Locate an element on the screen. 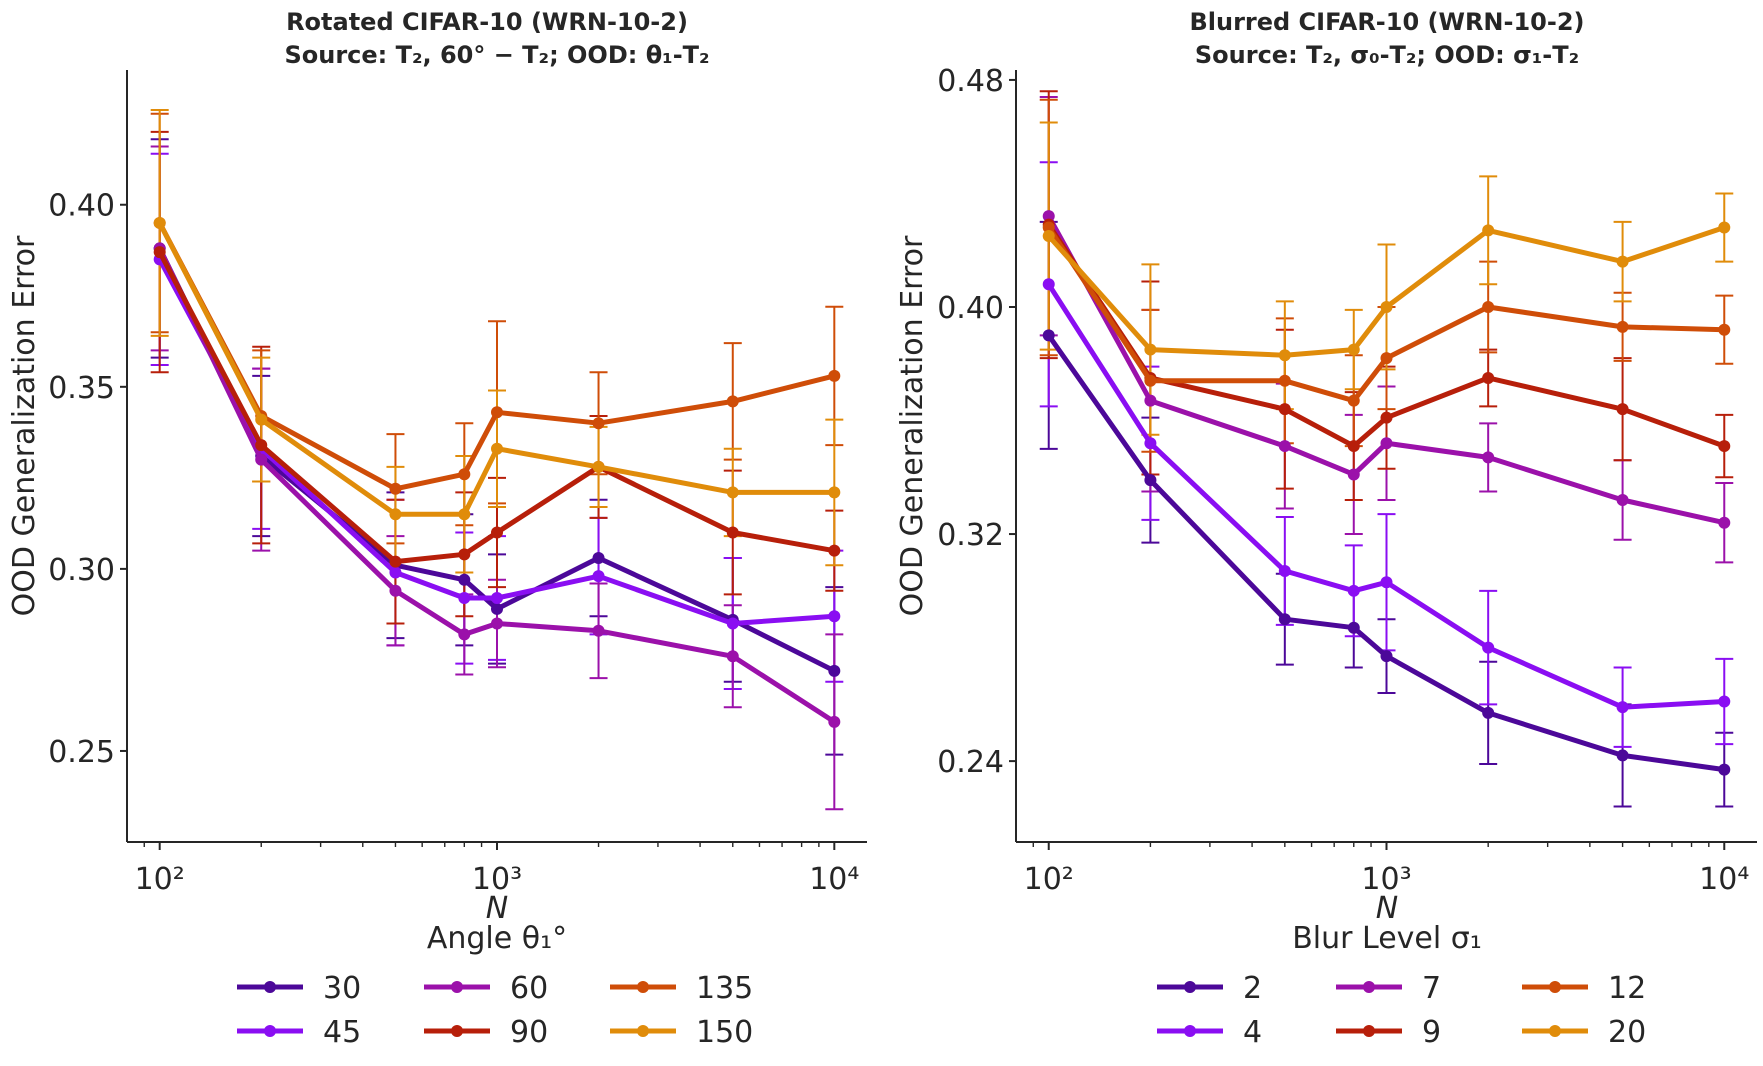  chart-title-line2: Source: T₂, 60° − T₂; OOD: θ₁-T₂ is located at coordinates (496, 55).